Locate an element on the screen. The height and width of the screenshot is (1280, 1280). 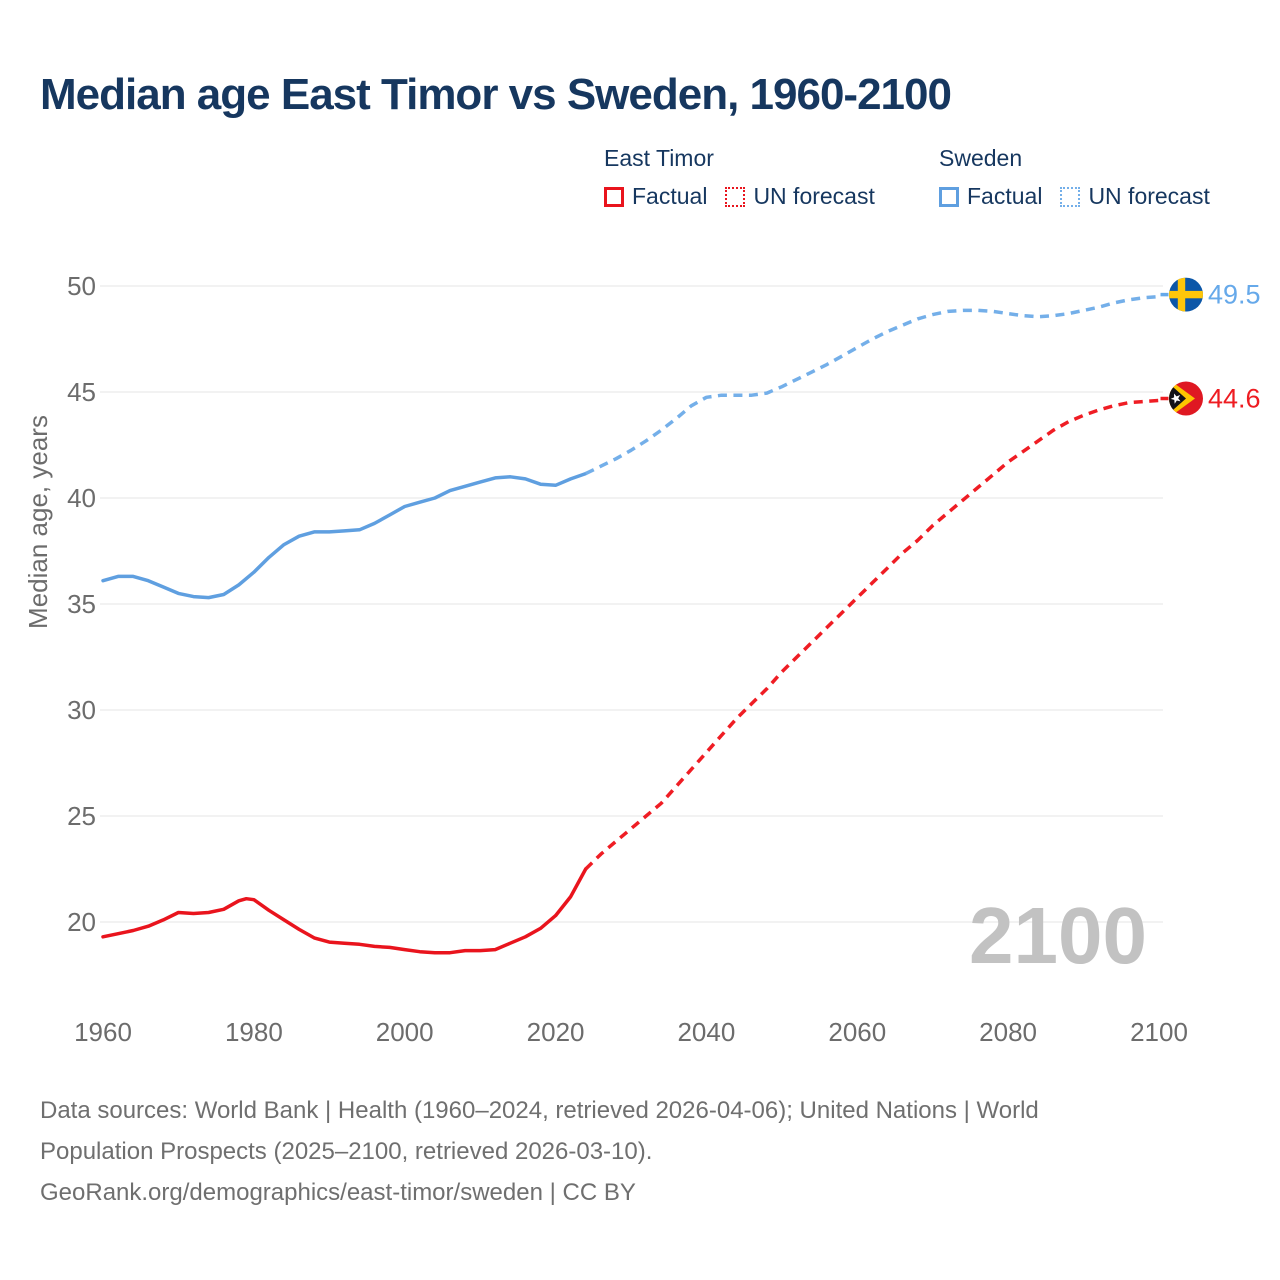
x-tick-label: 1960 is located at coordinates (103, 1032).